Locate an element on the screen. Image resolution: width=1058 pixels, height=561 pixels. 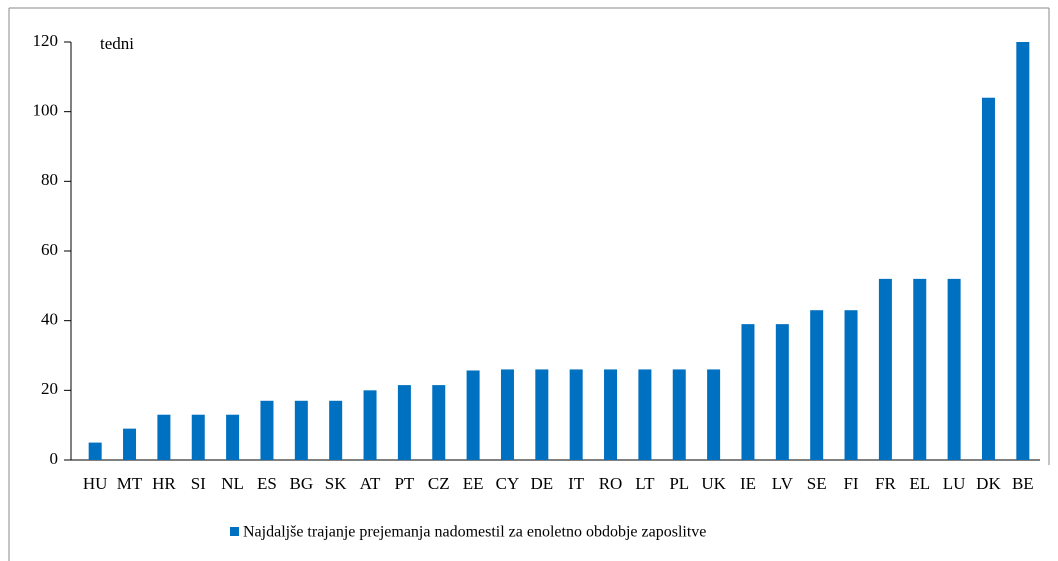
legend-swatch is located at coordinates (234, 531).